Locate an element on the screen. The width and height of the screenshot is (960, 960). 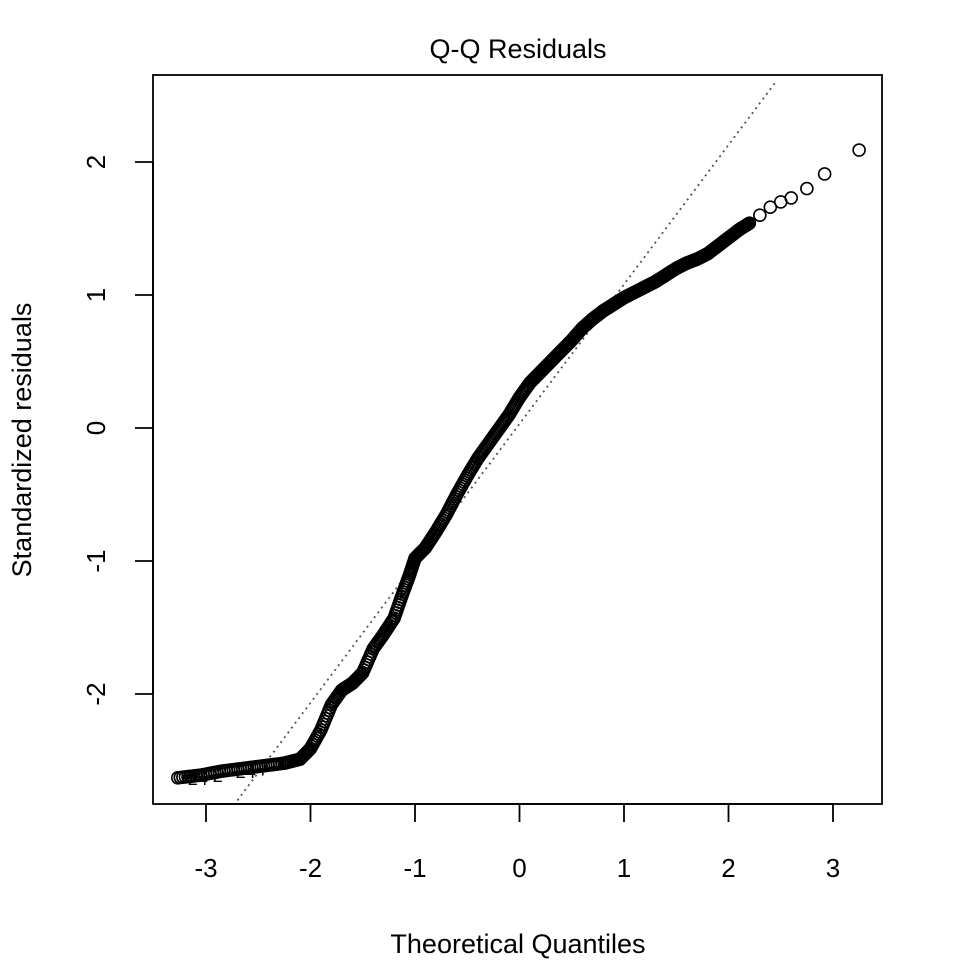
y-tick-label: -2 is located at coordinates (96, 693).